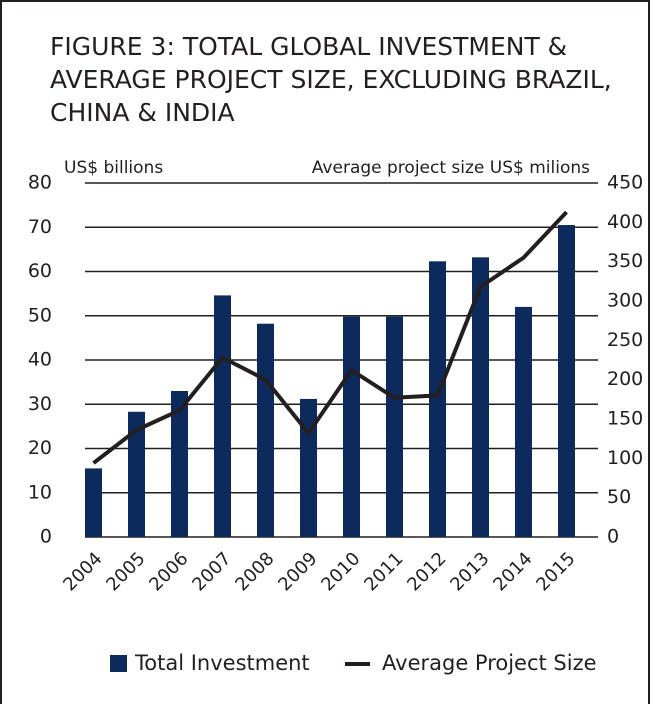 The image size is (652, 704). I want to click on y-tick-label: 80, so click(40, 183).